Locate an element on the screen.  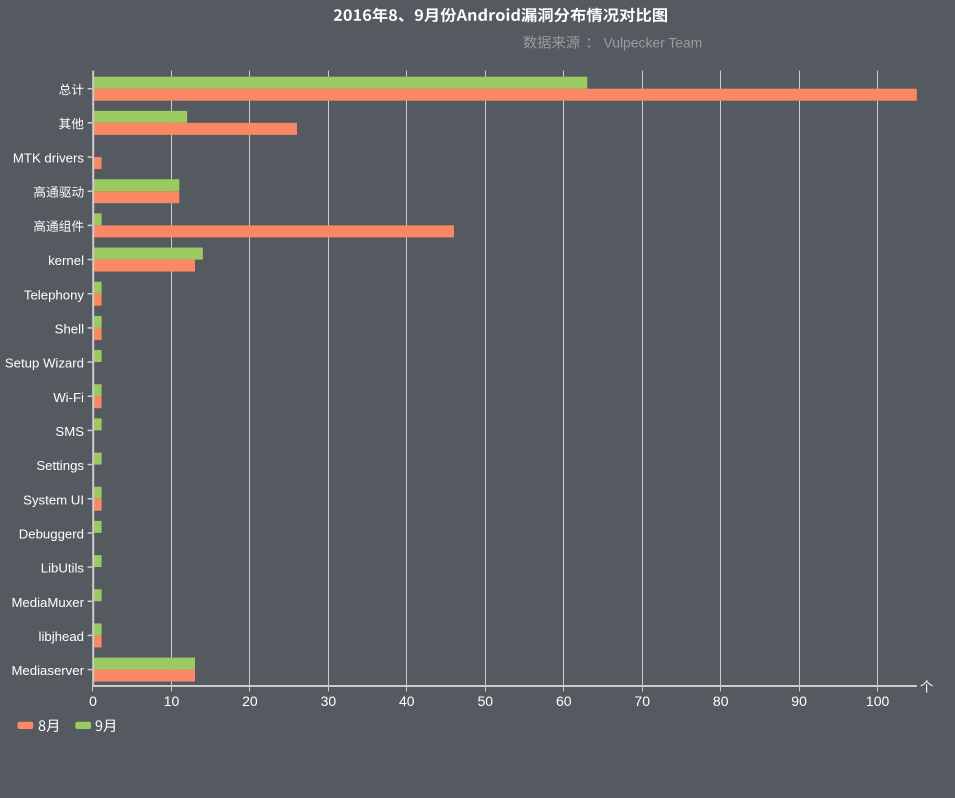
svg-text: Setup Wizard is located at coordinates (44, 363).